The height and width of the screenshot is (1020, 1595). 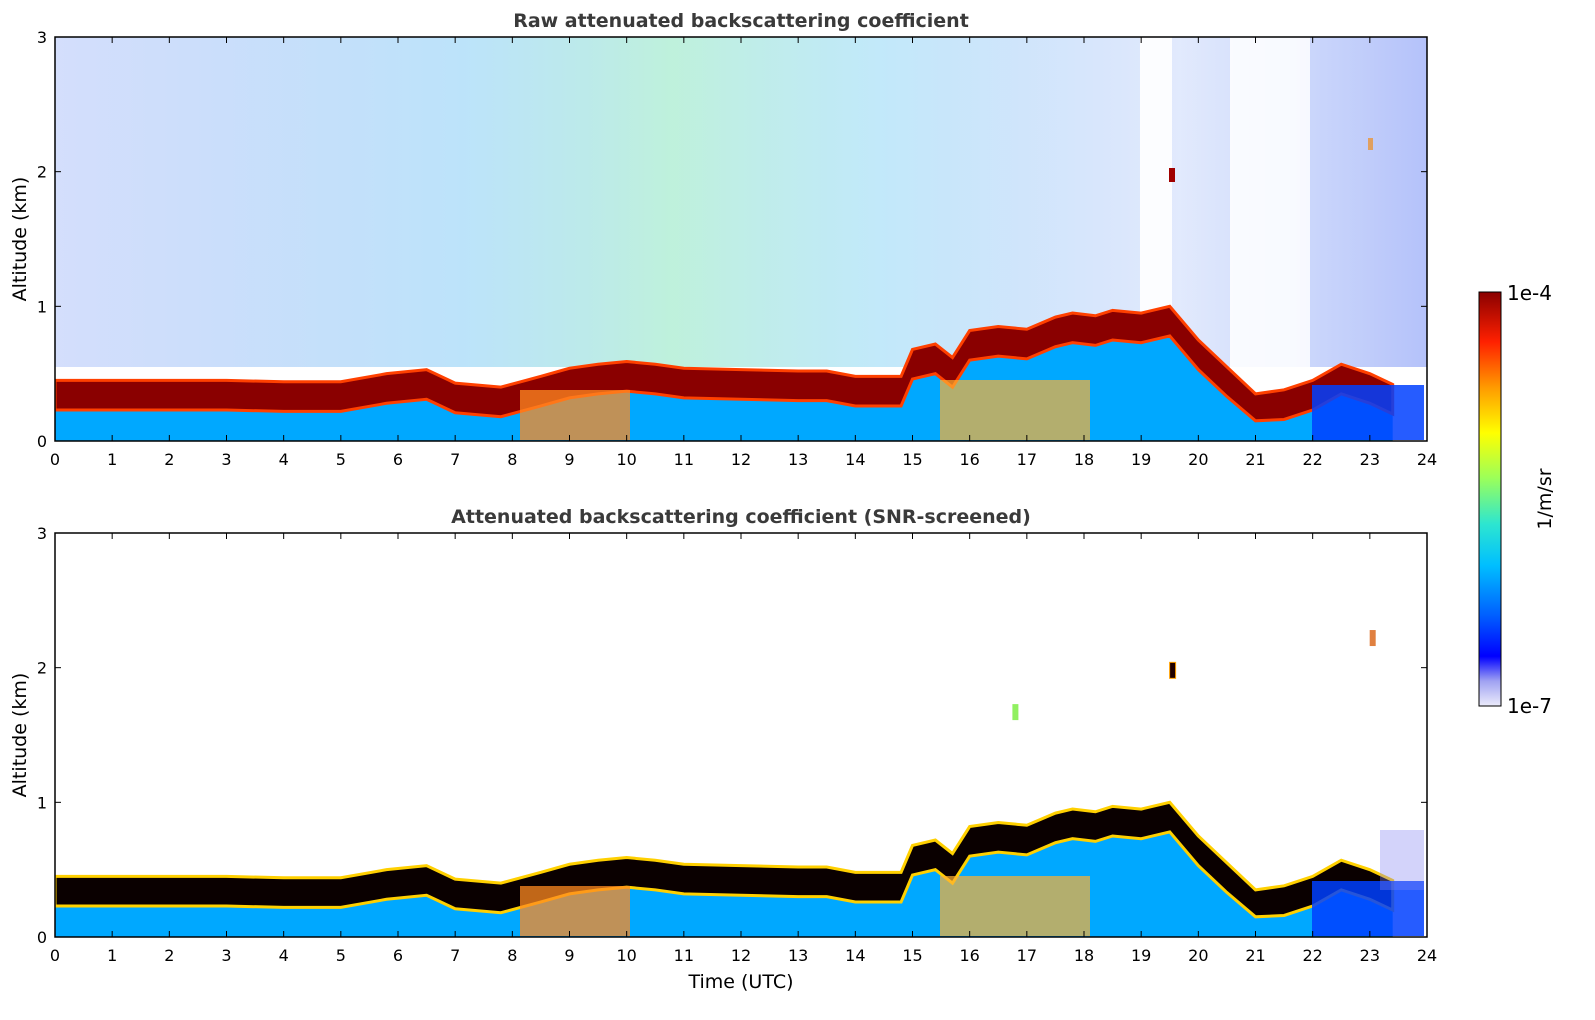 What do you see at coordinates (1402, 860) in the screenshot?
I see `panel2-evening-haze` at bounding box center [1402, 860].